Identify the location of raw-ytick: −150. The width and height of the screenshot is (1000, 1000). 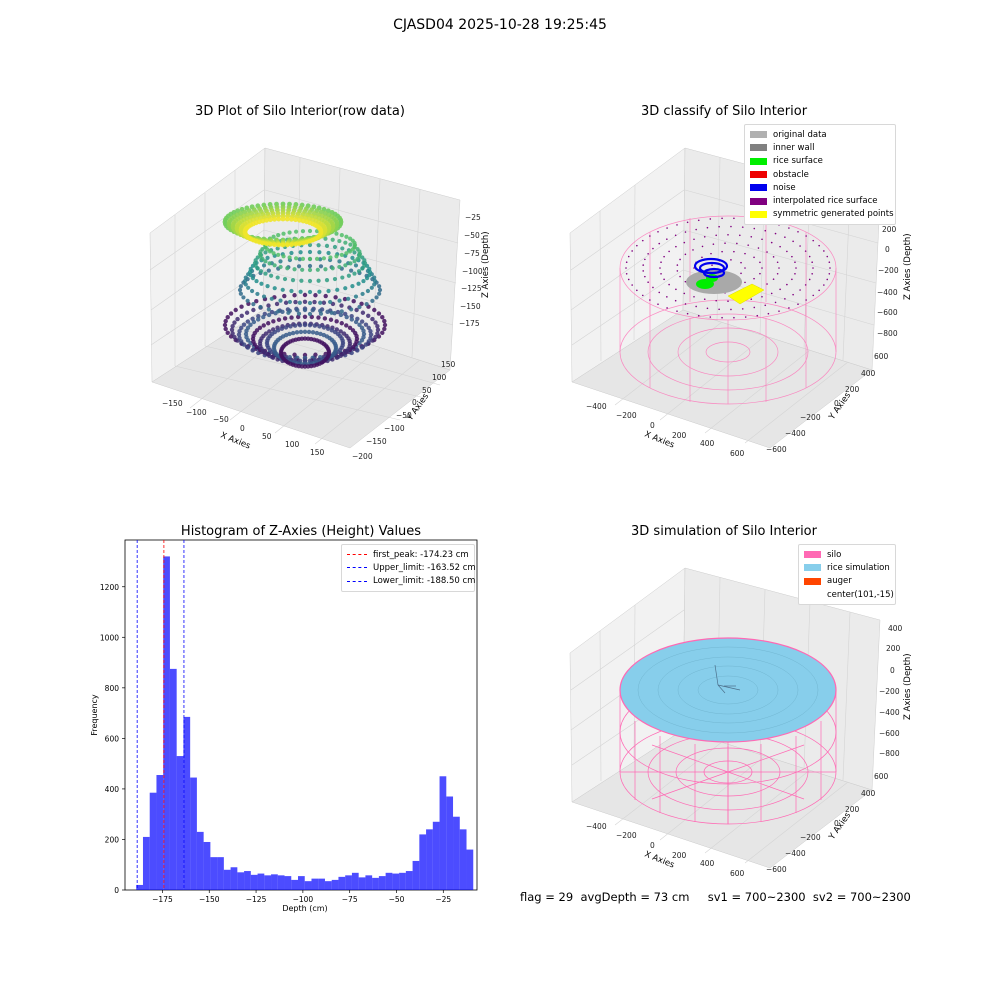
(376, 441).